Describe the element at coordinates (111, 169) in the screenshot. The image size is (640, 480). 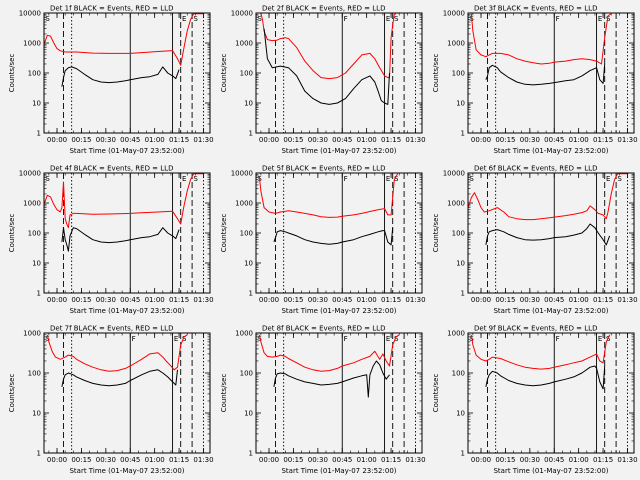
I see `panel-title: Det 4f BLACK = Events, RED = LLD` at that location.